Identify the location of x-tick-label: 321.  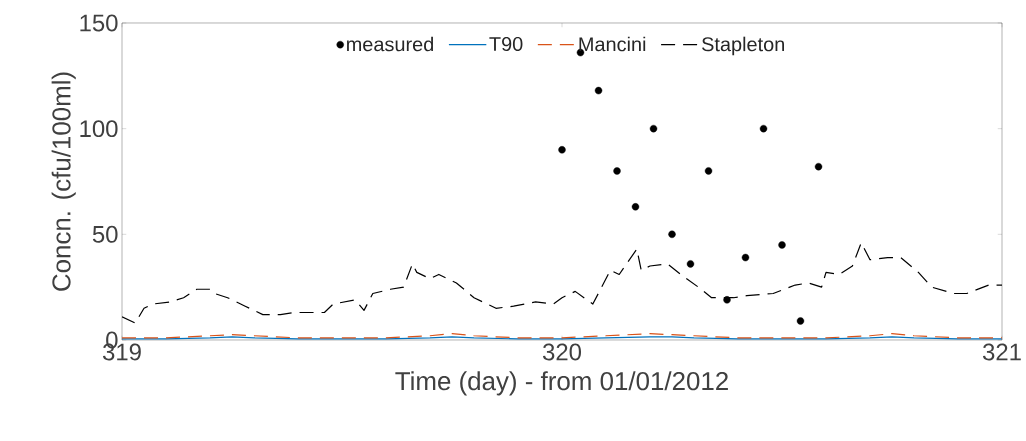
(1001, 352).